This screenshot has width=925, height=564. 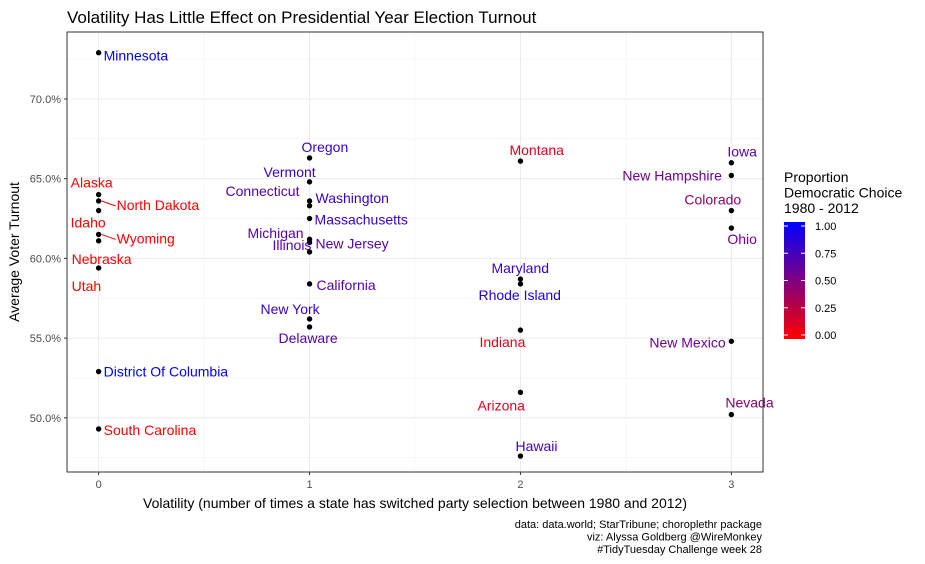 I want to click on legend-label: 1.00, so click(x=825, y=227).